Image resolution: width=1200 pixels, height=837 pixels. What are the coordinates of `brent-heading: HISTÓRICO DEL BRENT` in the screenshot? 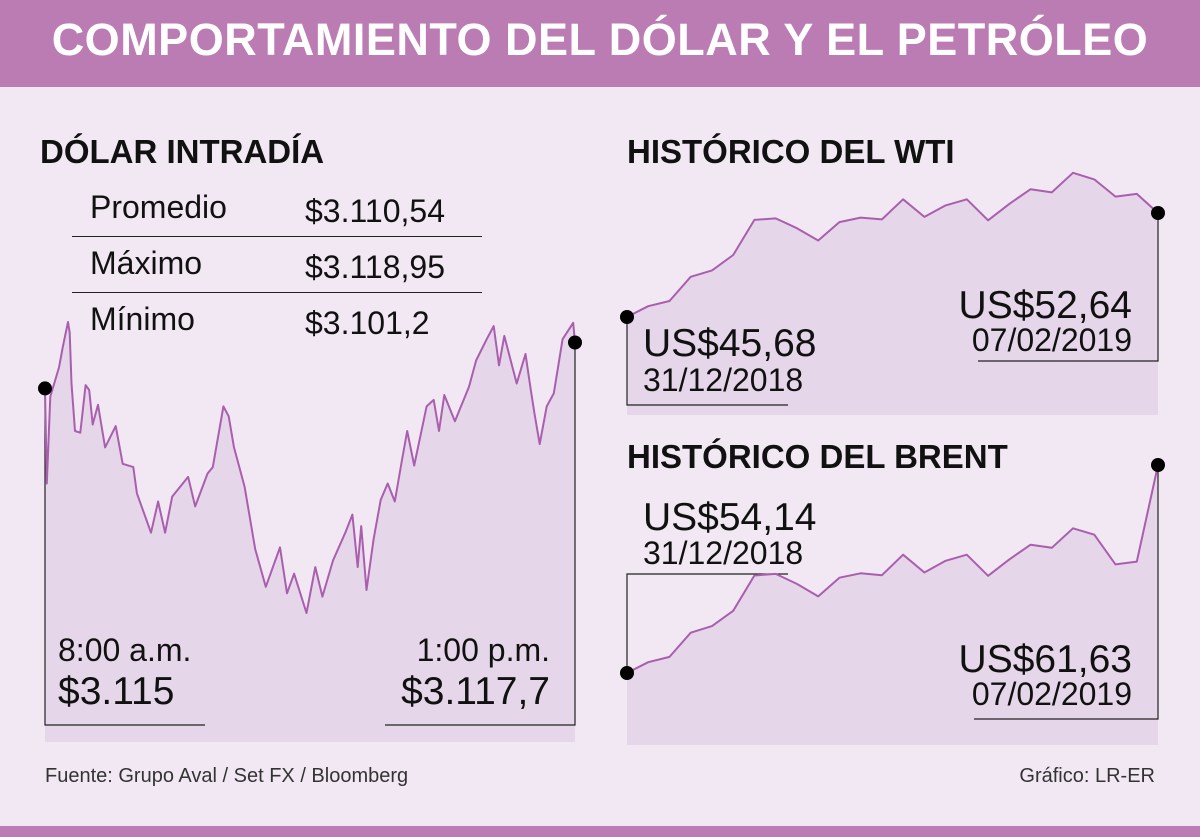 It's located at (817, 456).